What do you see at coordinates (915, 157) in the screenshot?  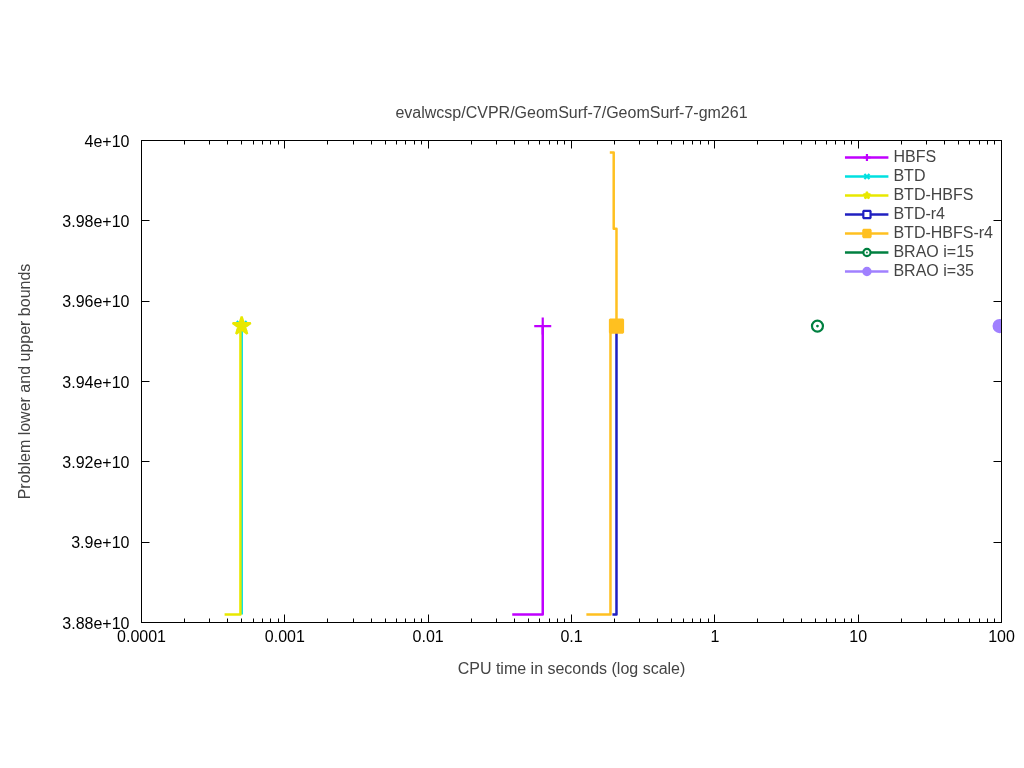 I see `legend-label: HBFS` at bounding box center [915, 157].